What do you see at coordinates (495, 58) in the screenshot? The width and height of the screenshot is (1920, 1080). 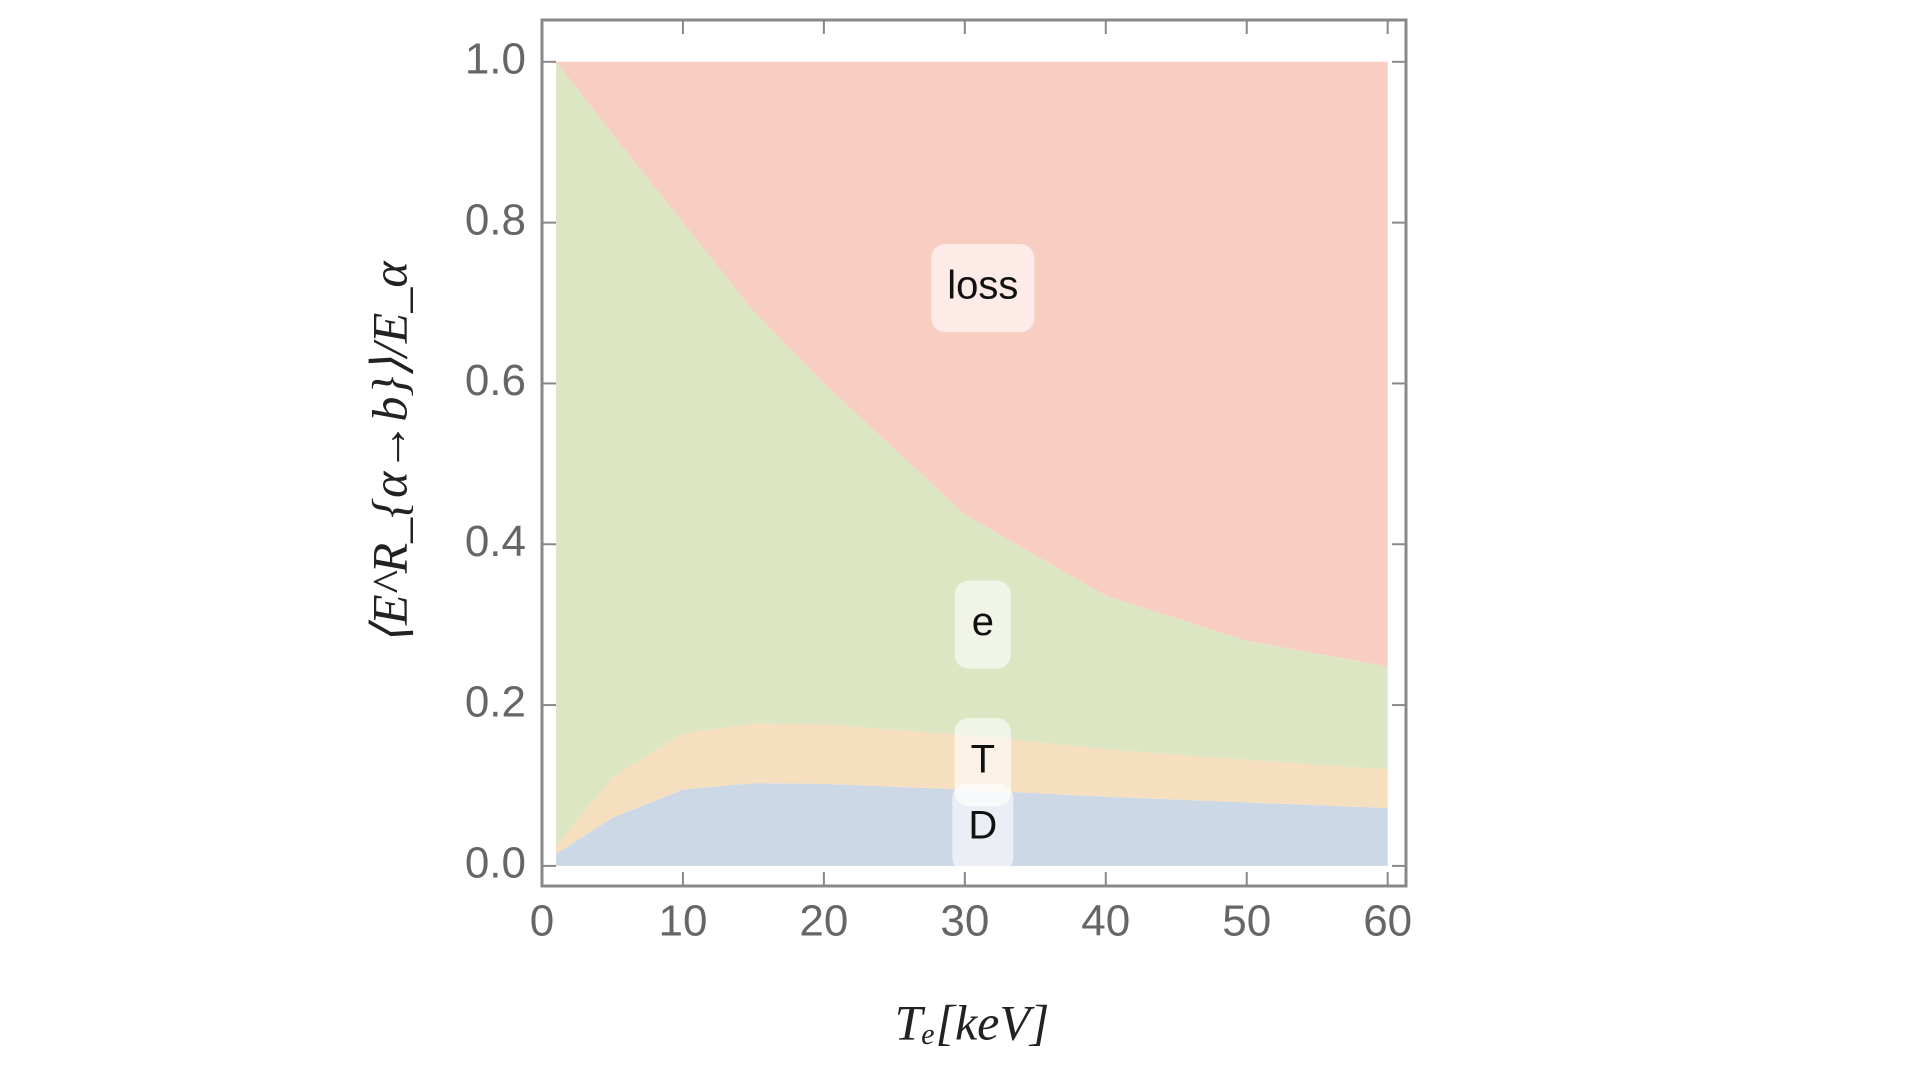 I see `y-tick-label: 1.0` at bounding box center [495, 58].